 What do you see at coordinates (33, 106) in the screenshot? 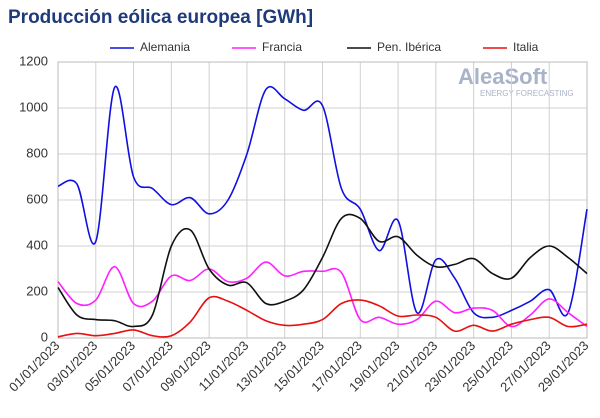
I see `y-tick-label: 1000` at bounding box center [33, 106].